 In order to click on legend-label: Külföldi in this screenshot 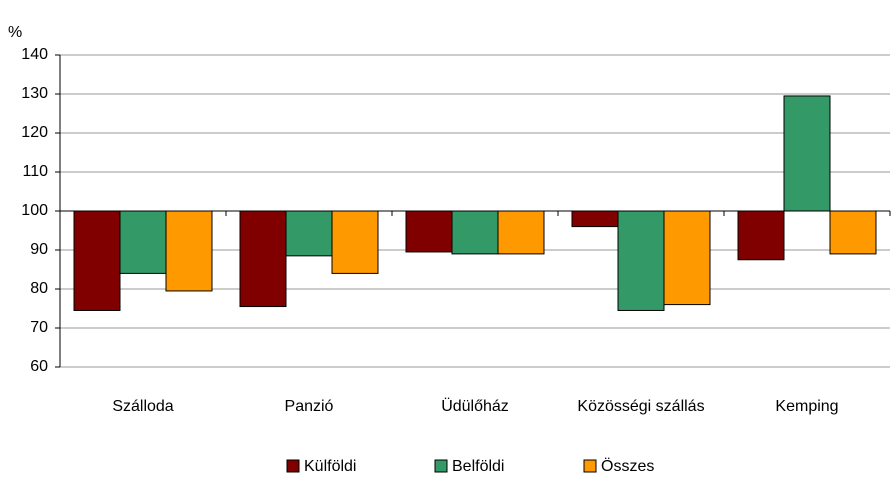, I will do `click(330, 466)`.